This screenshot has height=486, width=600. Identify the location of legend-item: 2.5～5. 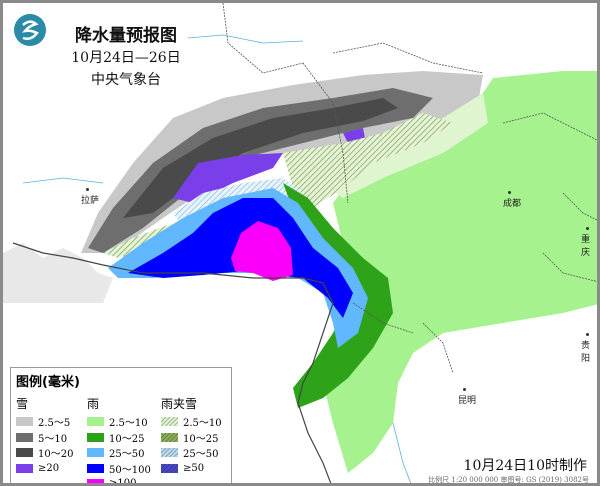
(44, 422).